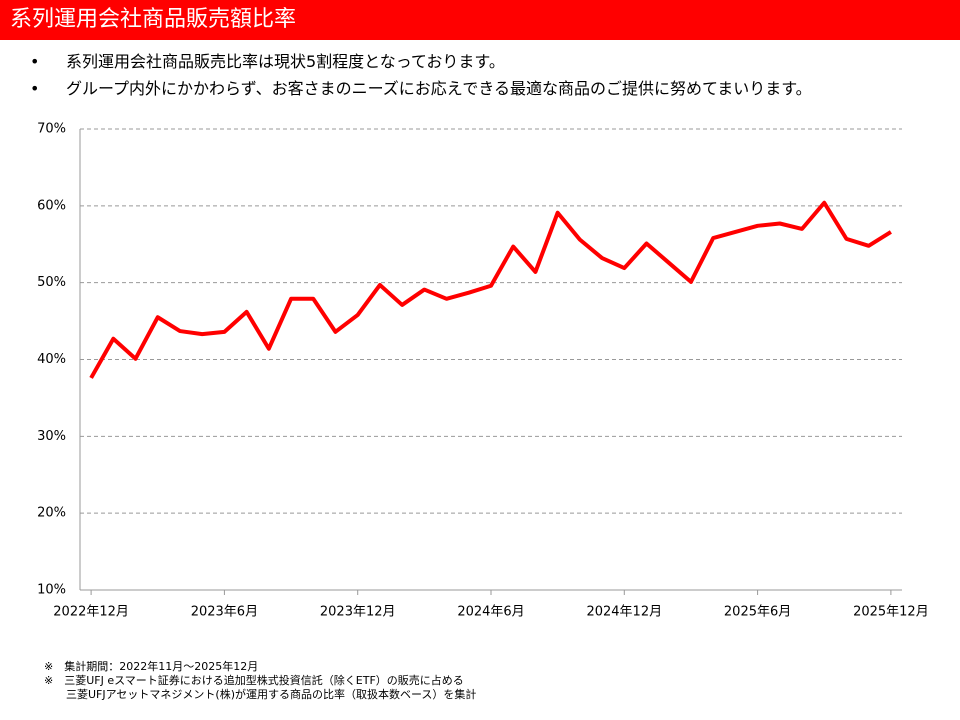 This screenshot has height=720, width=960. Describe the element at coordinates (51, 205) in the screenshot. I see `y-tick-label: 60%` at that location.